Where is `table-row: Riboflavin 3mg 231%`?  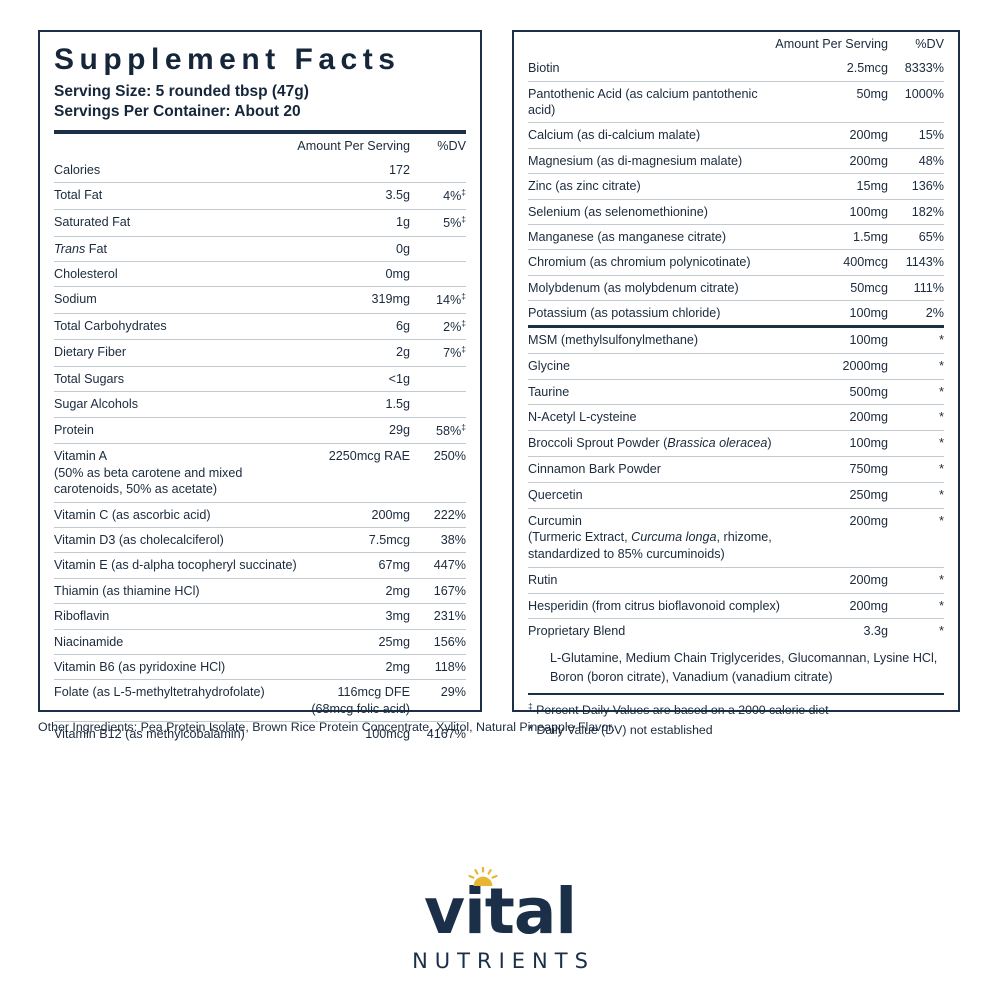 table-row: Riboflavin 3mg 231% is located at coordinates (260, 616).